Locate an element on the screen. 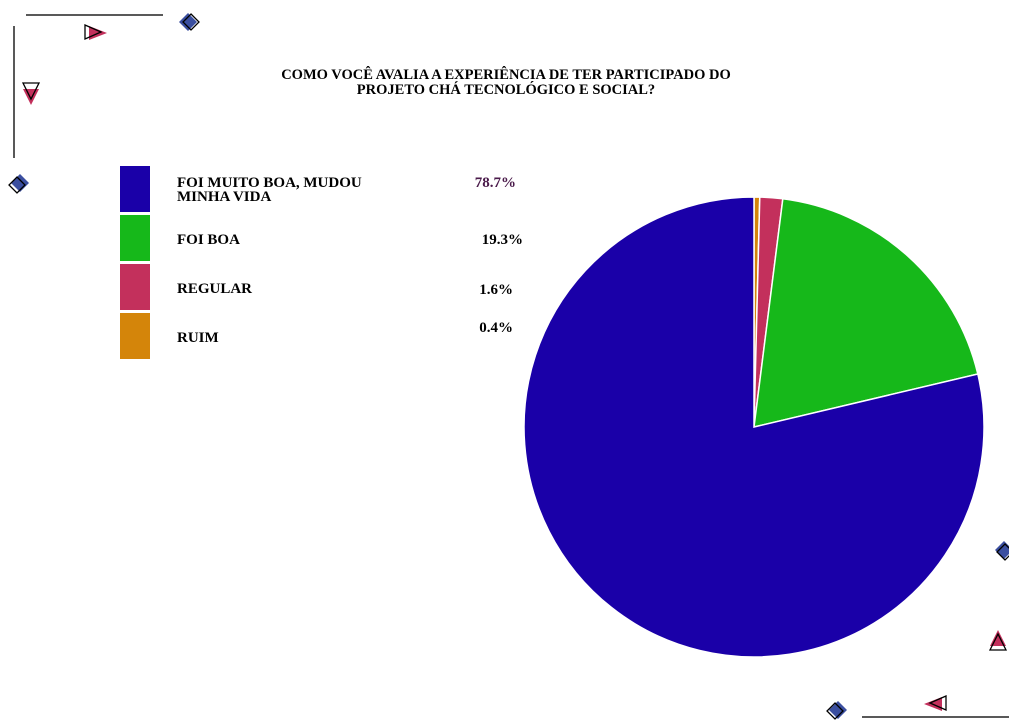  legend-percent: 19.3% is located at coordinates (502, 240).